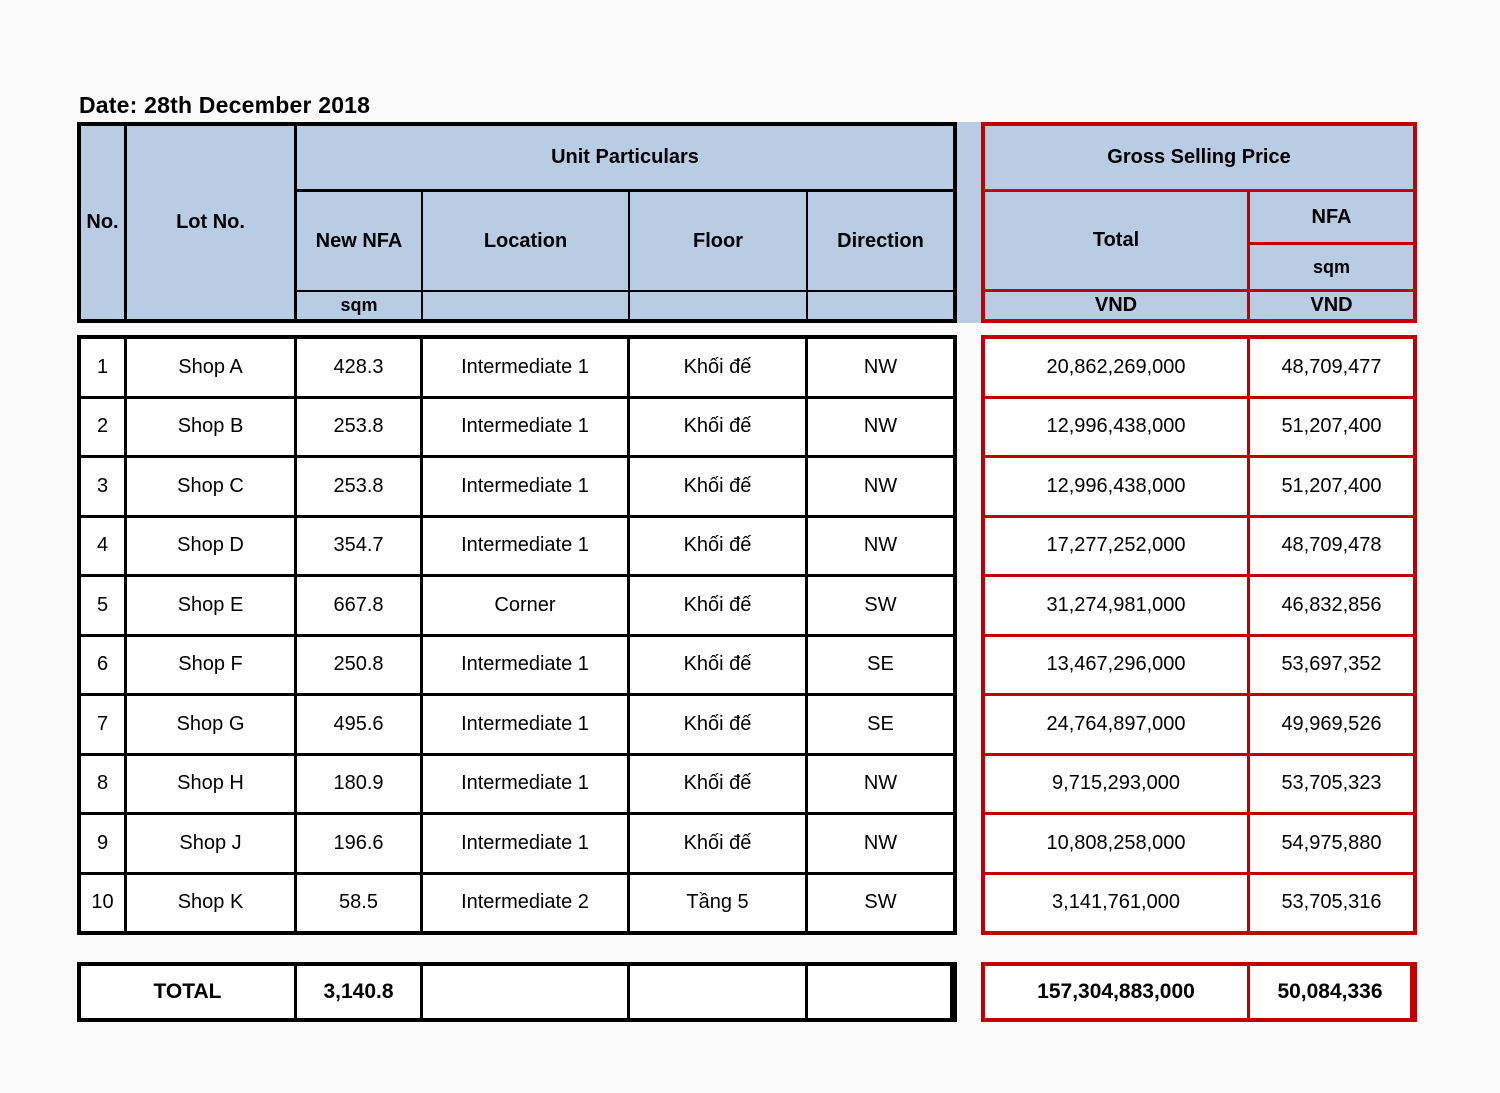 The image size is (1500, 1093). Describe the element at coordinates (104, 783) in the screenshot. I see `cell-no: 8` at that location.